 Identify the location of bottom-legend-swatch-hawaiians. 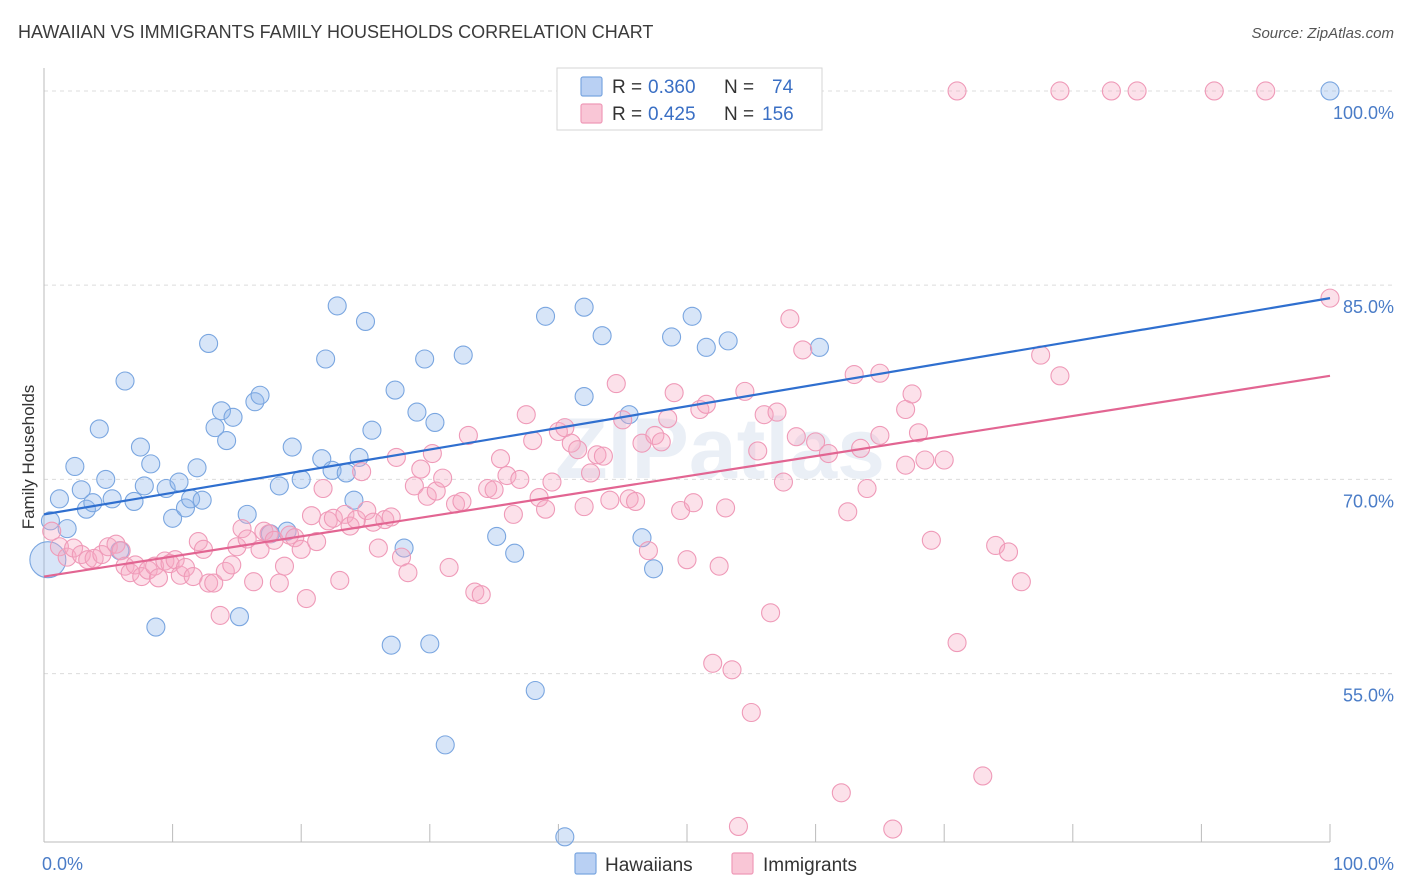
(585, 863).